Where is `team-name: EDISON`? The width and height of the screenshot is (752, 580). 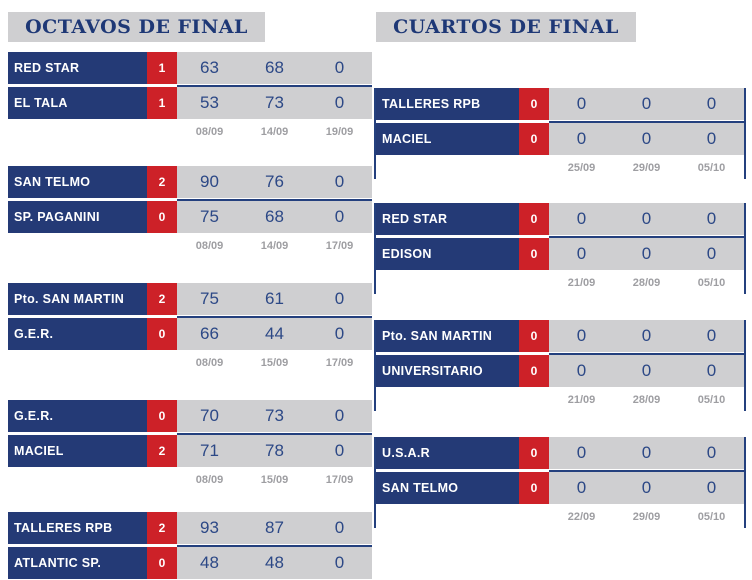
team-name: EDISON is located at coordinates (447, 254).